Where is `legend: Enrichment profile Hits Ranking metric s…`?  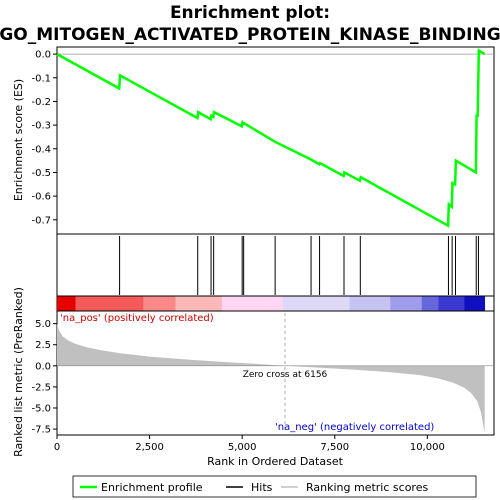 legend: Enrichment profile Hits Ranking metric s… is located at coordinates (274, 486).